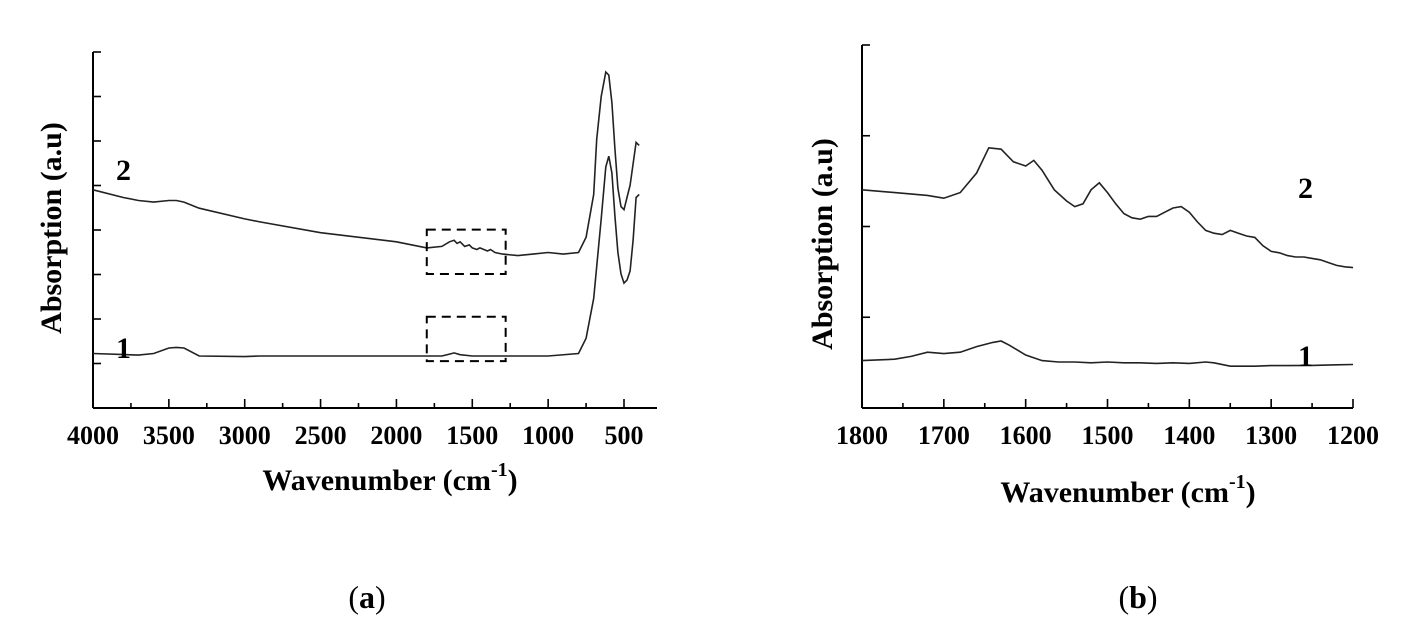 The image size is (1410, 632). I want to click on panel-b-caption: (b), so click(1137, 597).